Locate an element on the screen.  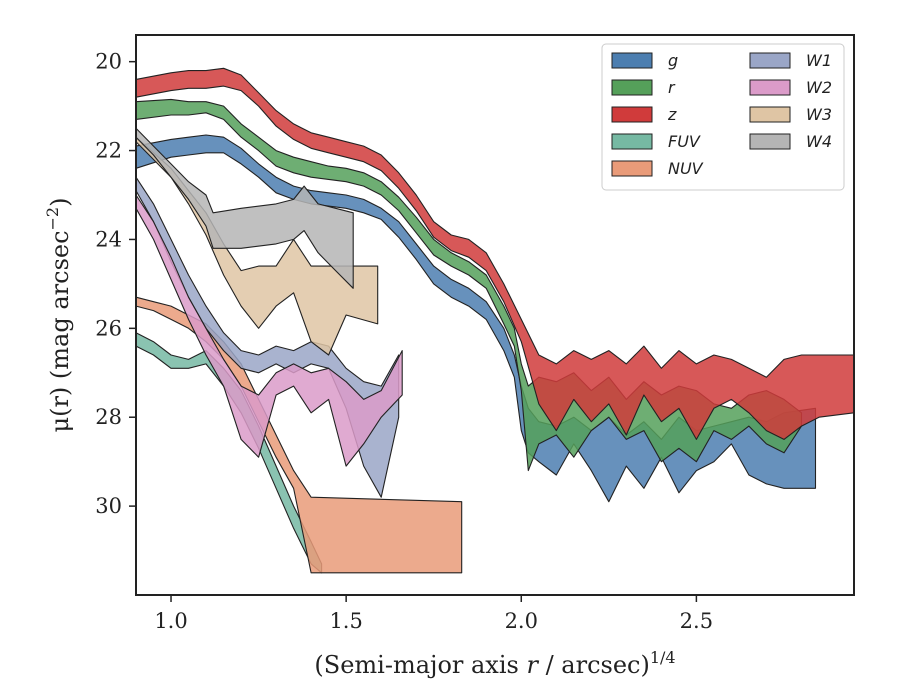
x-axis-label: (Semi-major axis r / arcsec)1/4 is located at coordinates (494, 663).